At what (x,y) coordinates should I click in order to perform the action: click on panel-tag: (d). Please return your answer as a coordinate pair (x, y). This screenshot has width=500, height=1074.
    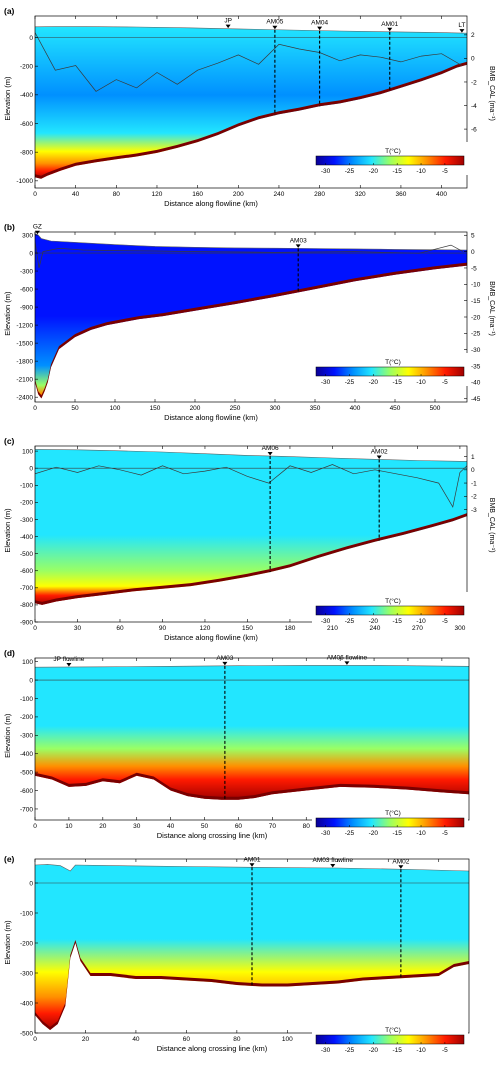
    Looking at the image, I should click on (9, 653).